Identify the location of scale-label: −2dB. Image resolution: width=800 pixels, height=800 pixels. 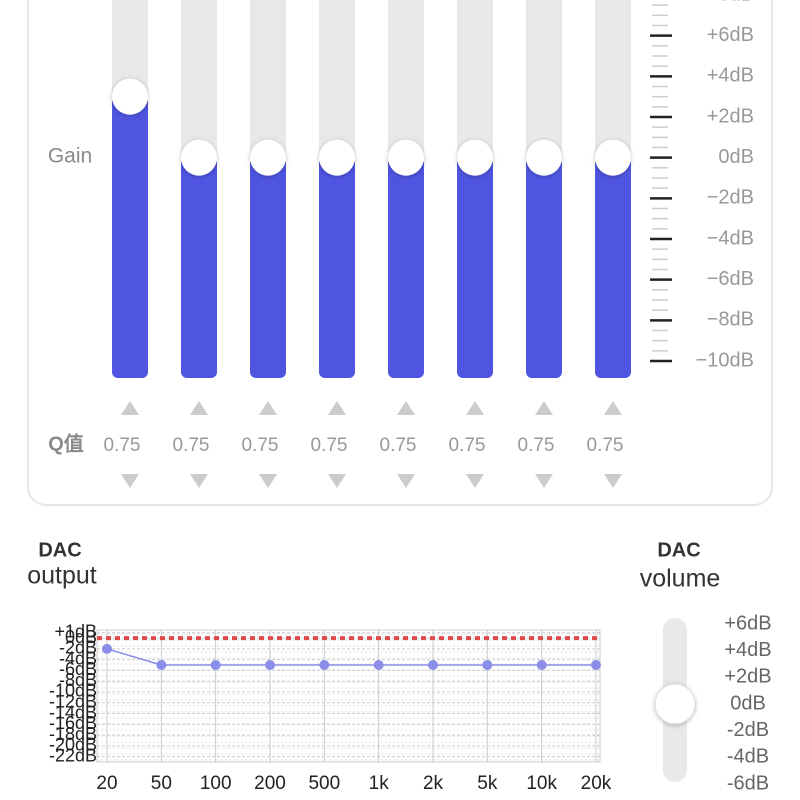
(730, 198).